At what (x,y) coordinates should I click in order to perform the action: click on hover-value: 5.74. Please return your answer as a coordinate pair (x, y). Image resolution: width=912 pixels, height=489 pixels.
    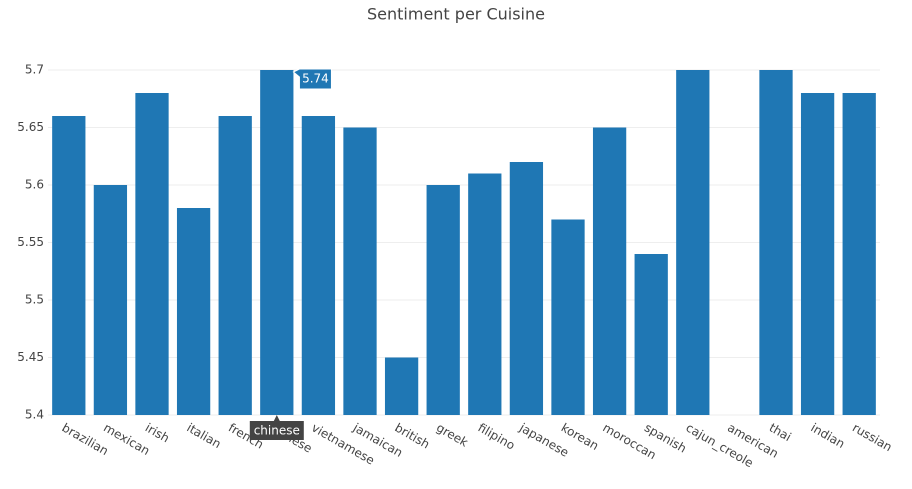
    Looking at the image, I should click on (315, 79).